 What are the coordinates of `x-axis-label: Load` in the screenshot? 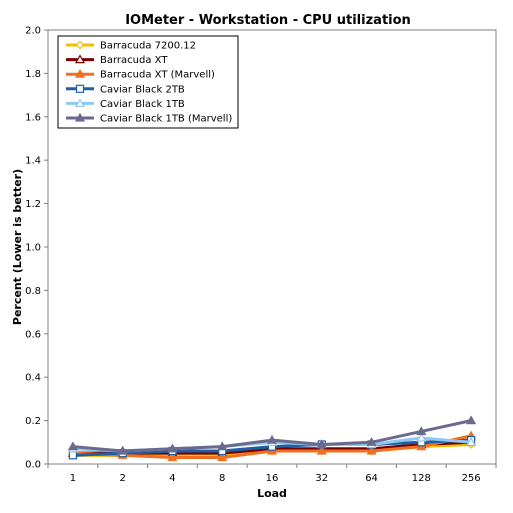 It's located at (272, 493).